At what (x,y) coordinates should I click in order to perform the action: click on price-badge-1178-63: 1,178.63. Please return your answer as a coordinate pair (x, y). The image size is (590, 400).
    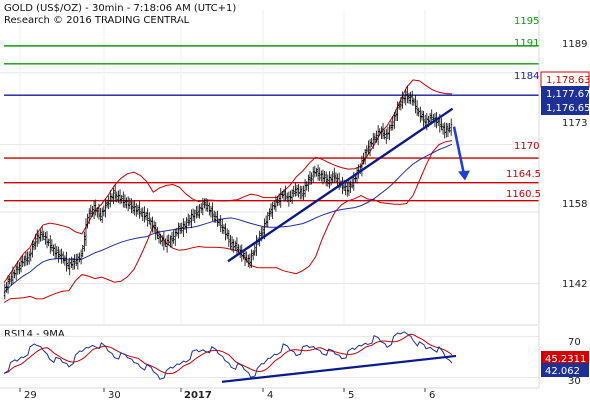
    Looking at the image, I should click on (568, 80).